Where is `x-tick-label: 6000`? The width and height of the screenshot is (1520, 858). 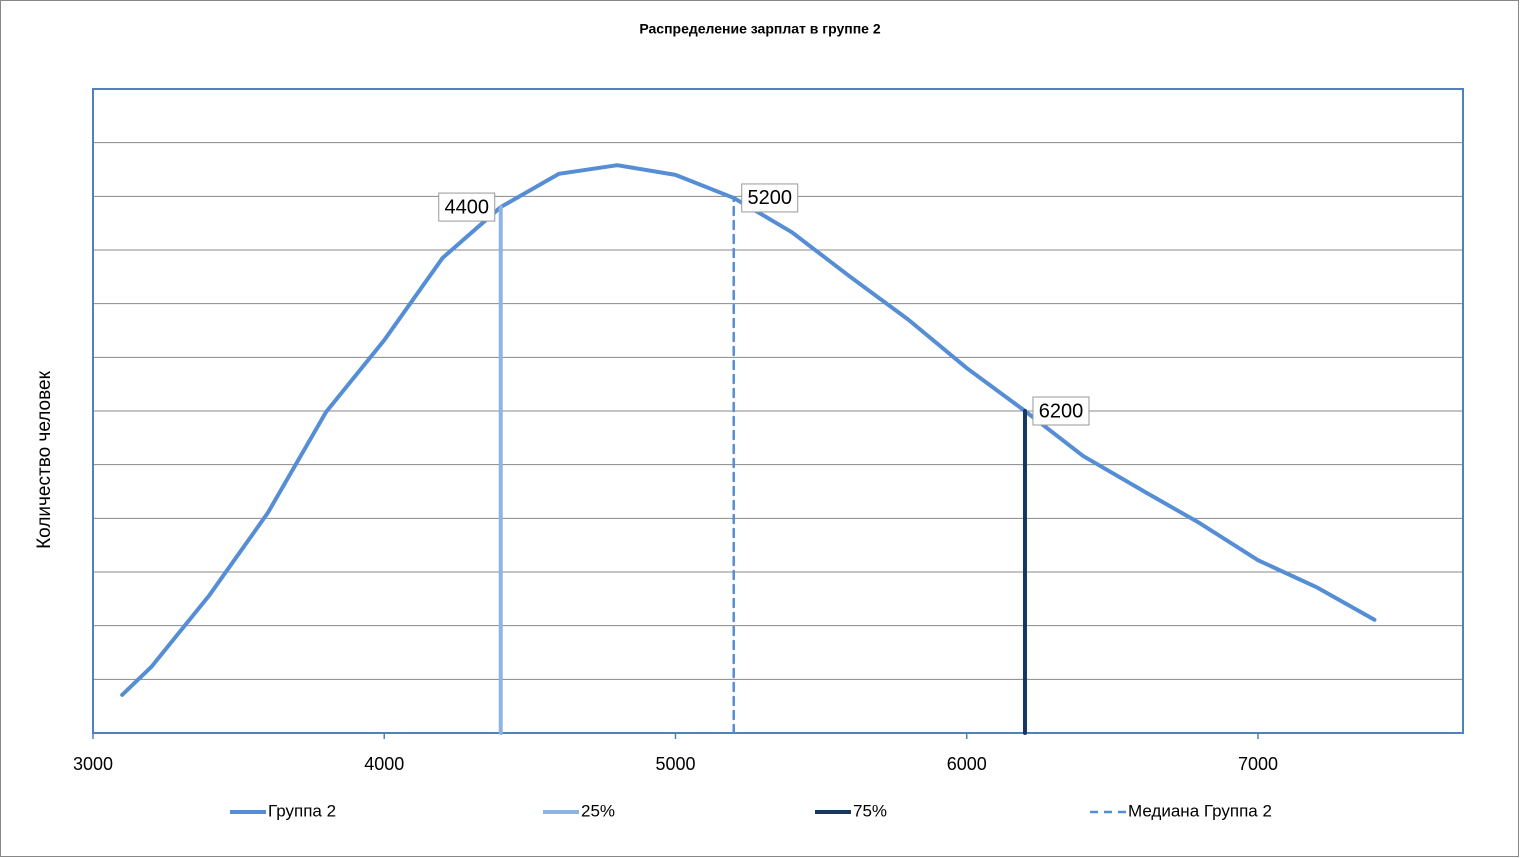
x-tick-label: 6000 is located at coordinates (967, 764).